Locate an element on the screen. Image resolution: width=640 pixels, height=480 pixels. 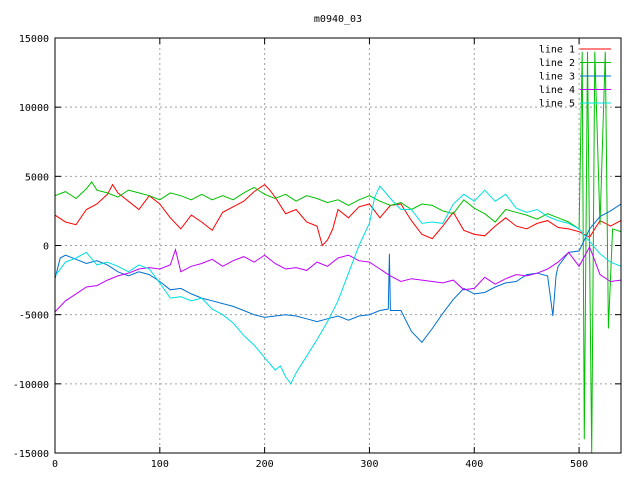
x-tick-label: 200 is located at coordinates (265, 464).